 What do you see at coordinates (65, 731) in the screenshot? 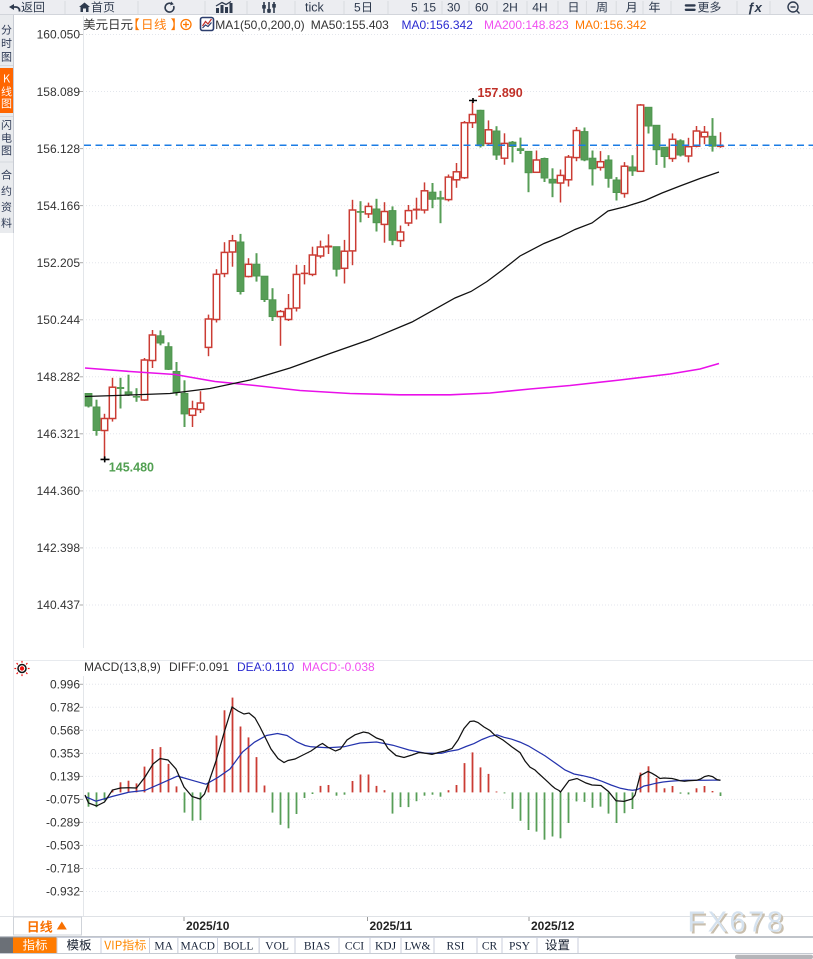
I see `svg-text: 0.568` at bounding box center [65, 731].